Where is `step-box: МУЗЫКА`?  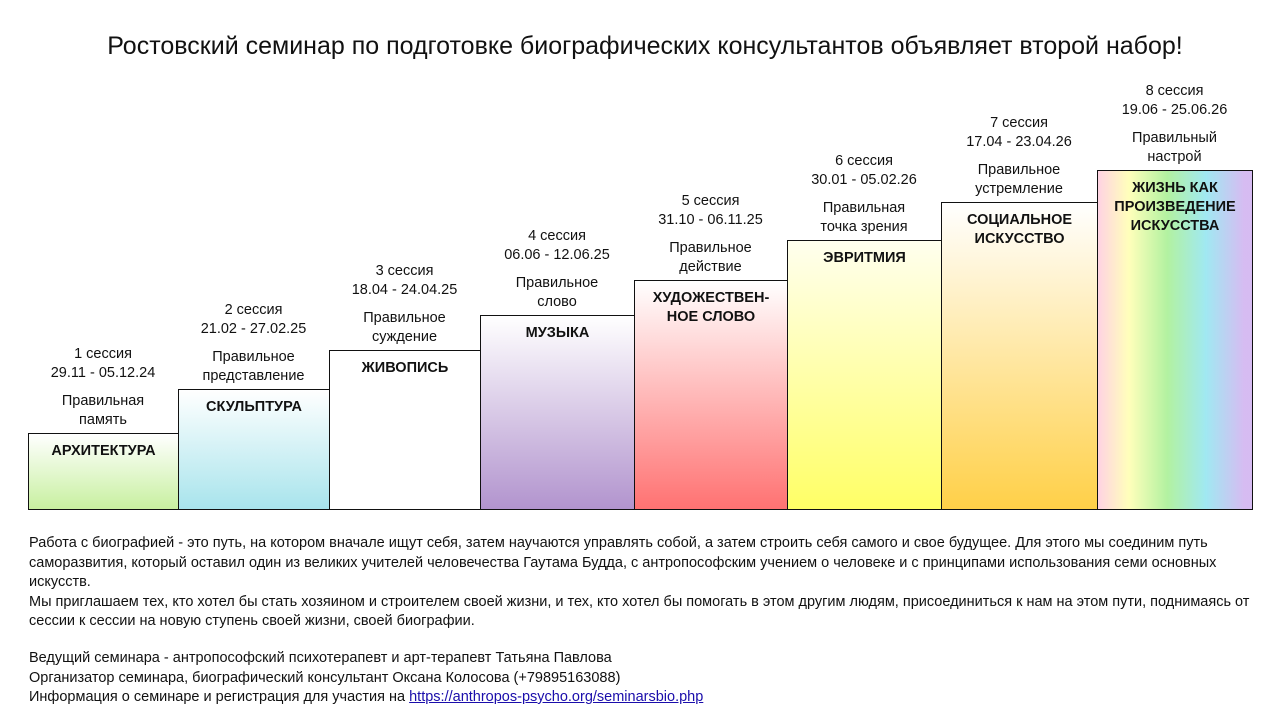 step-box: МУЗЫКА is located at coordinates (557, 412).